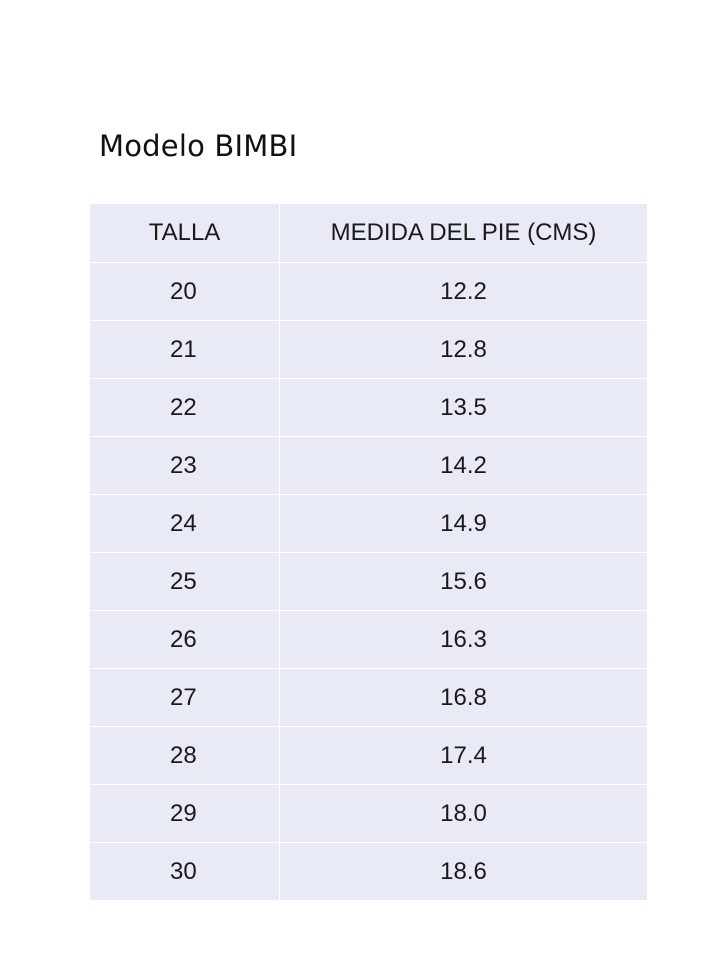 The width and height of the screenshot is (720, 960). Describe the element at coordinates (184, 581) in the screenshot. I see `talla-cell: 25` at that location.